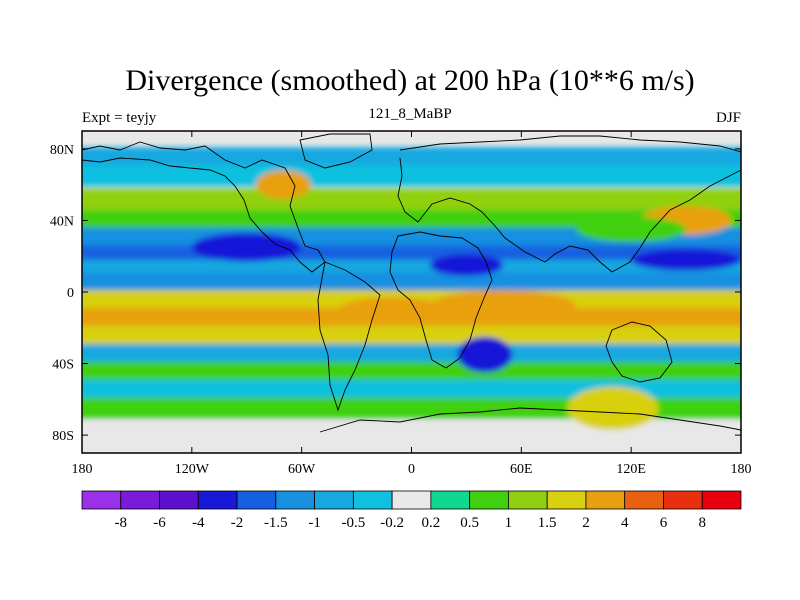 The height and width of the screenshot is (600, 800). What do you see at coordinates (664, 523) in the screenshot?
I see `colorbar-label: 6` at bounding box center [664, 523].